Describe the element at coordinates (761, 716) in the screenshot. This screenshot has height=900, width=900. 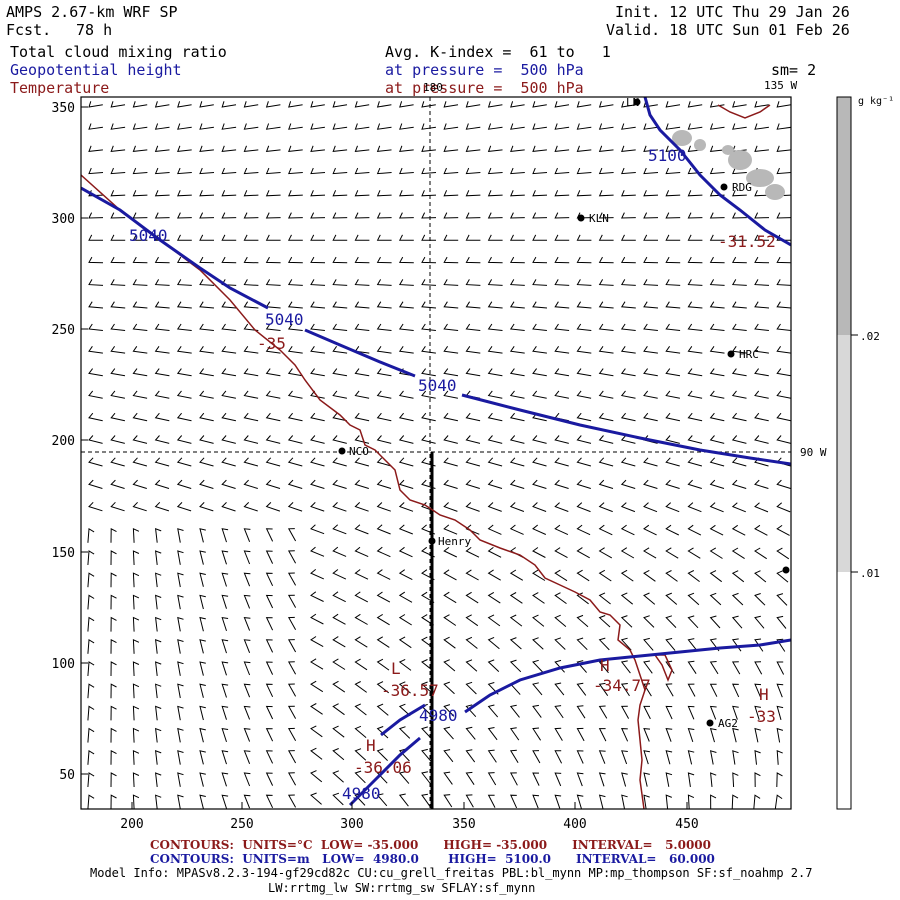
I see `high-value-2: -33` at that location.